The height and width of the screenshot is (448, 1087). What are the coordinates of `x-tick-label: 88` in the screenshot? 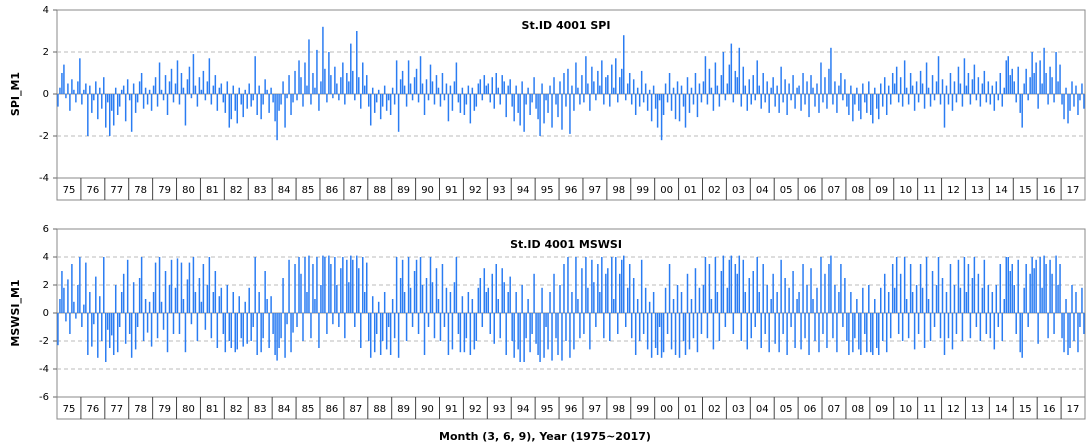 It's located at (379, 190).